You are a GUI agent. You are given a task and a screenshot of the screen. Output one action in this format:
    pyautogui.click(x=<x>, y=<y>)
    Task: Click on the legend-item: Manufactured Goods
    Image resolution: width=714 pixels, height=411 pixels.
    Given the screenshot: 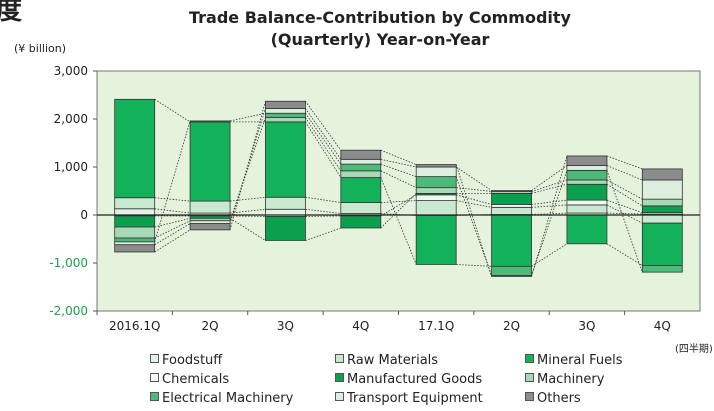 What is the action you would take?
    pyautogui.click(x=408, y=379)
    